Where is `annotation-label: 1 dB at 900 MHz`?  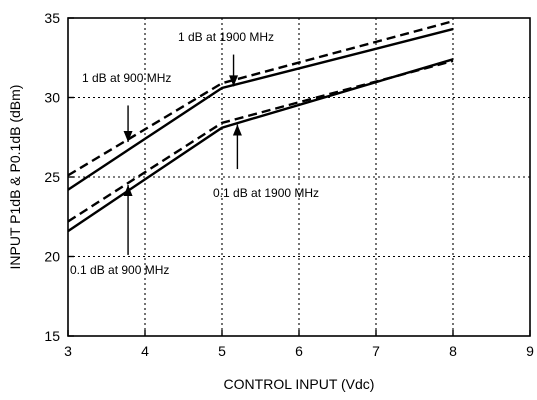
annotation-label: 1 dB at 900 MHz is located at coordinates (126, 78).